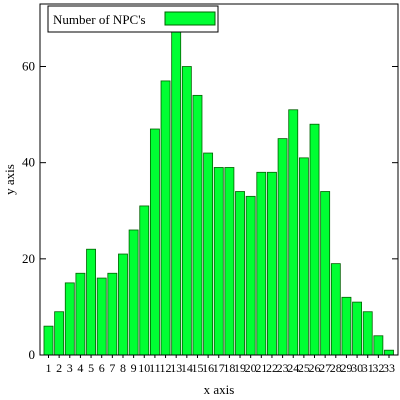 The width and height of the screenshot is (400, 400). I want to click on x-tick-label: 27, so click(325, 368).